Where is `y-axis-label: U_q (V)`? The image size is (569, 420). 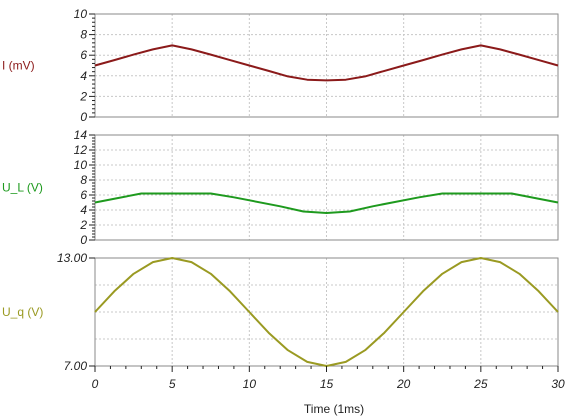 y-axis-label: U_q (V) is located at coordinates (22, 312).